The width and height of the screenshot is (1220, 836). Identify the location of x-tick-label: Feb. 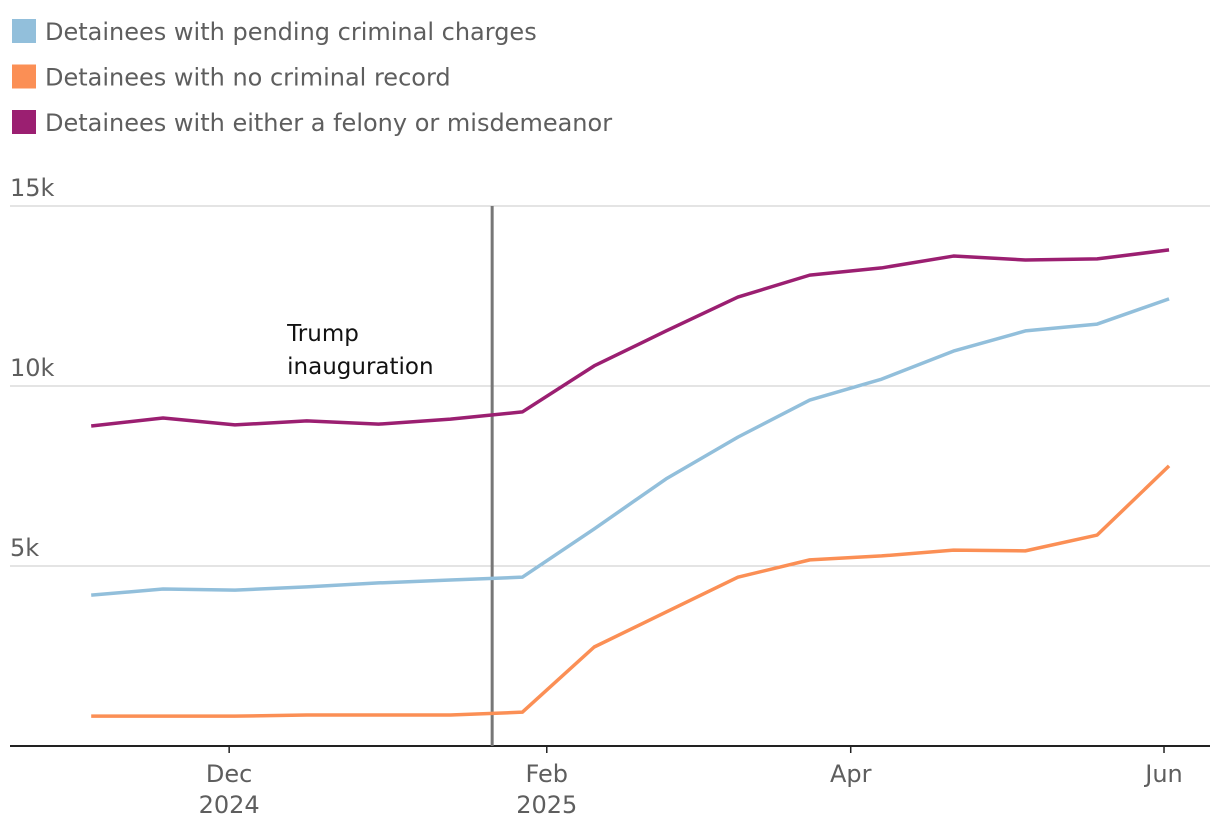
(547, 774).